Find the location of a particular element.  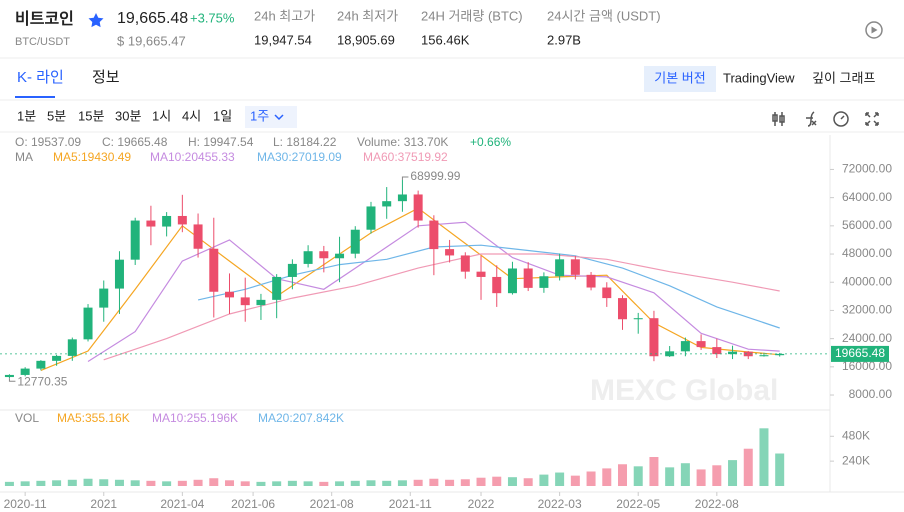

stat-value: 18,905.69 is located at coordinates (366, 39).